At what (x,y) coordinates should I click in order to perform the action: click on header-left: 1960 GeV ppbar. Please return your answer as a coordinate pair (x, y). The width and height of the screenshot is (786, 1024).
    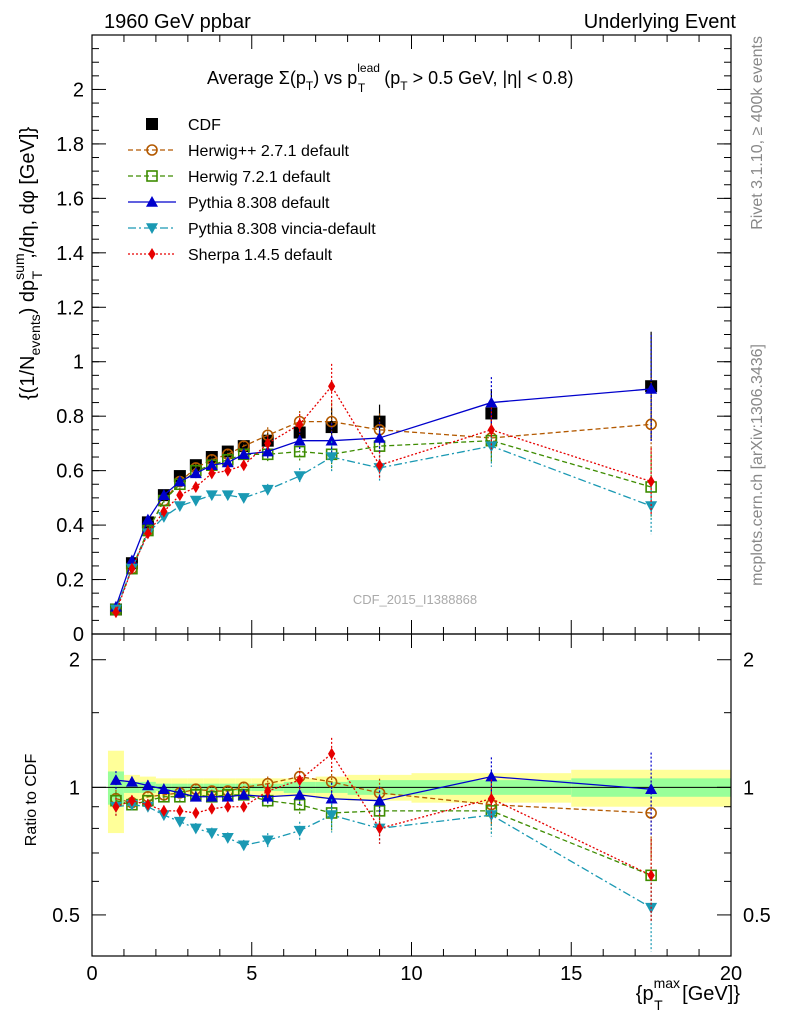
    Looking at the image, I should click on (177, 22).